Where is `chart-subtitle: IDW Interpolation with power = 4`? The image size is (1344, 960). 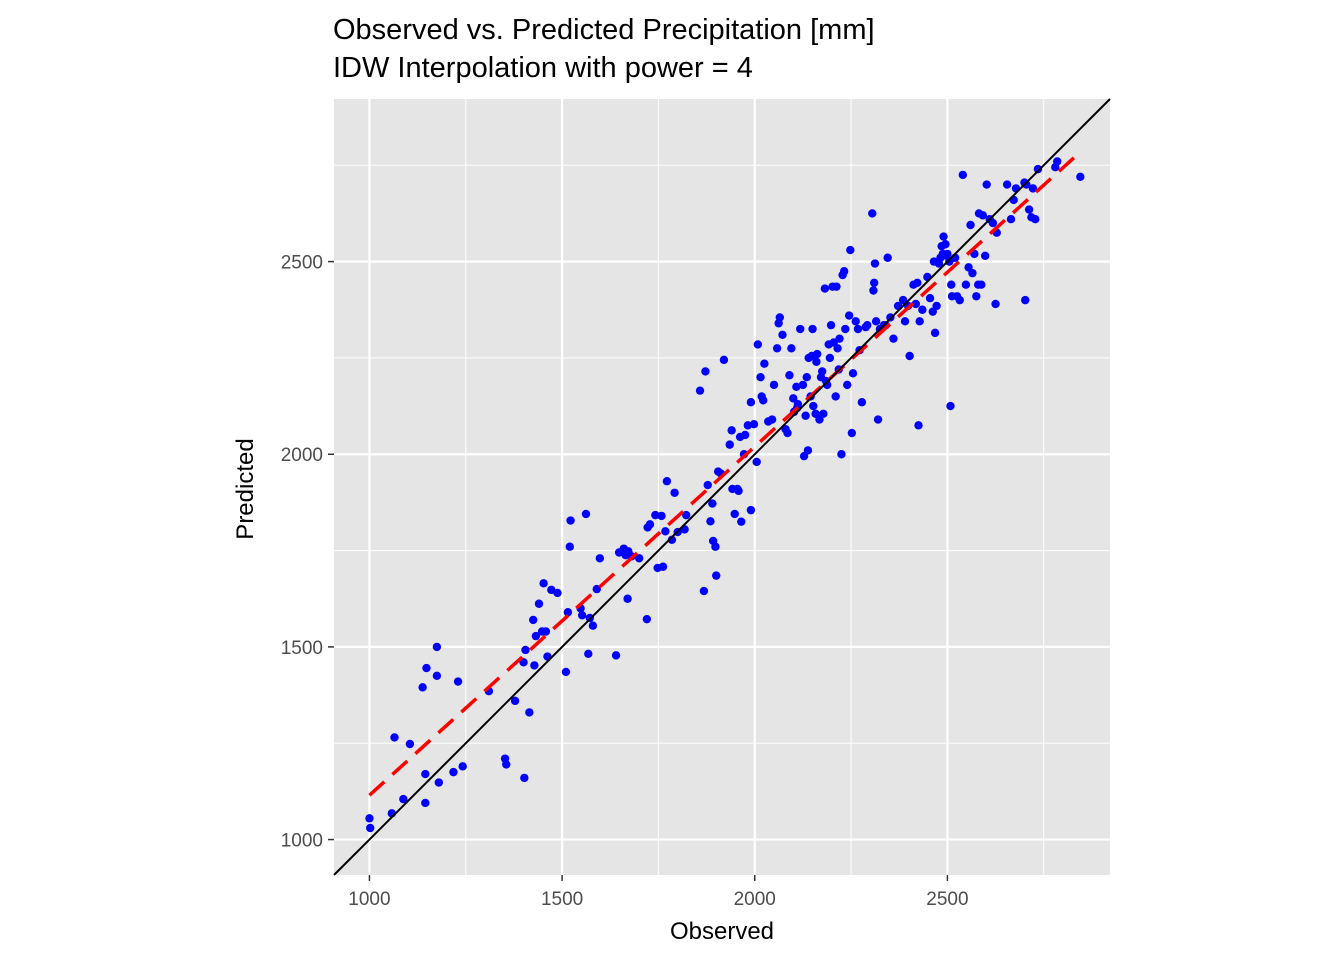
chart-subtitle: IDW Interpolation with power = 4 is located at coordinates (543, 68).